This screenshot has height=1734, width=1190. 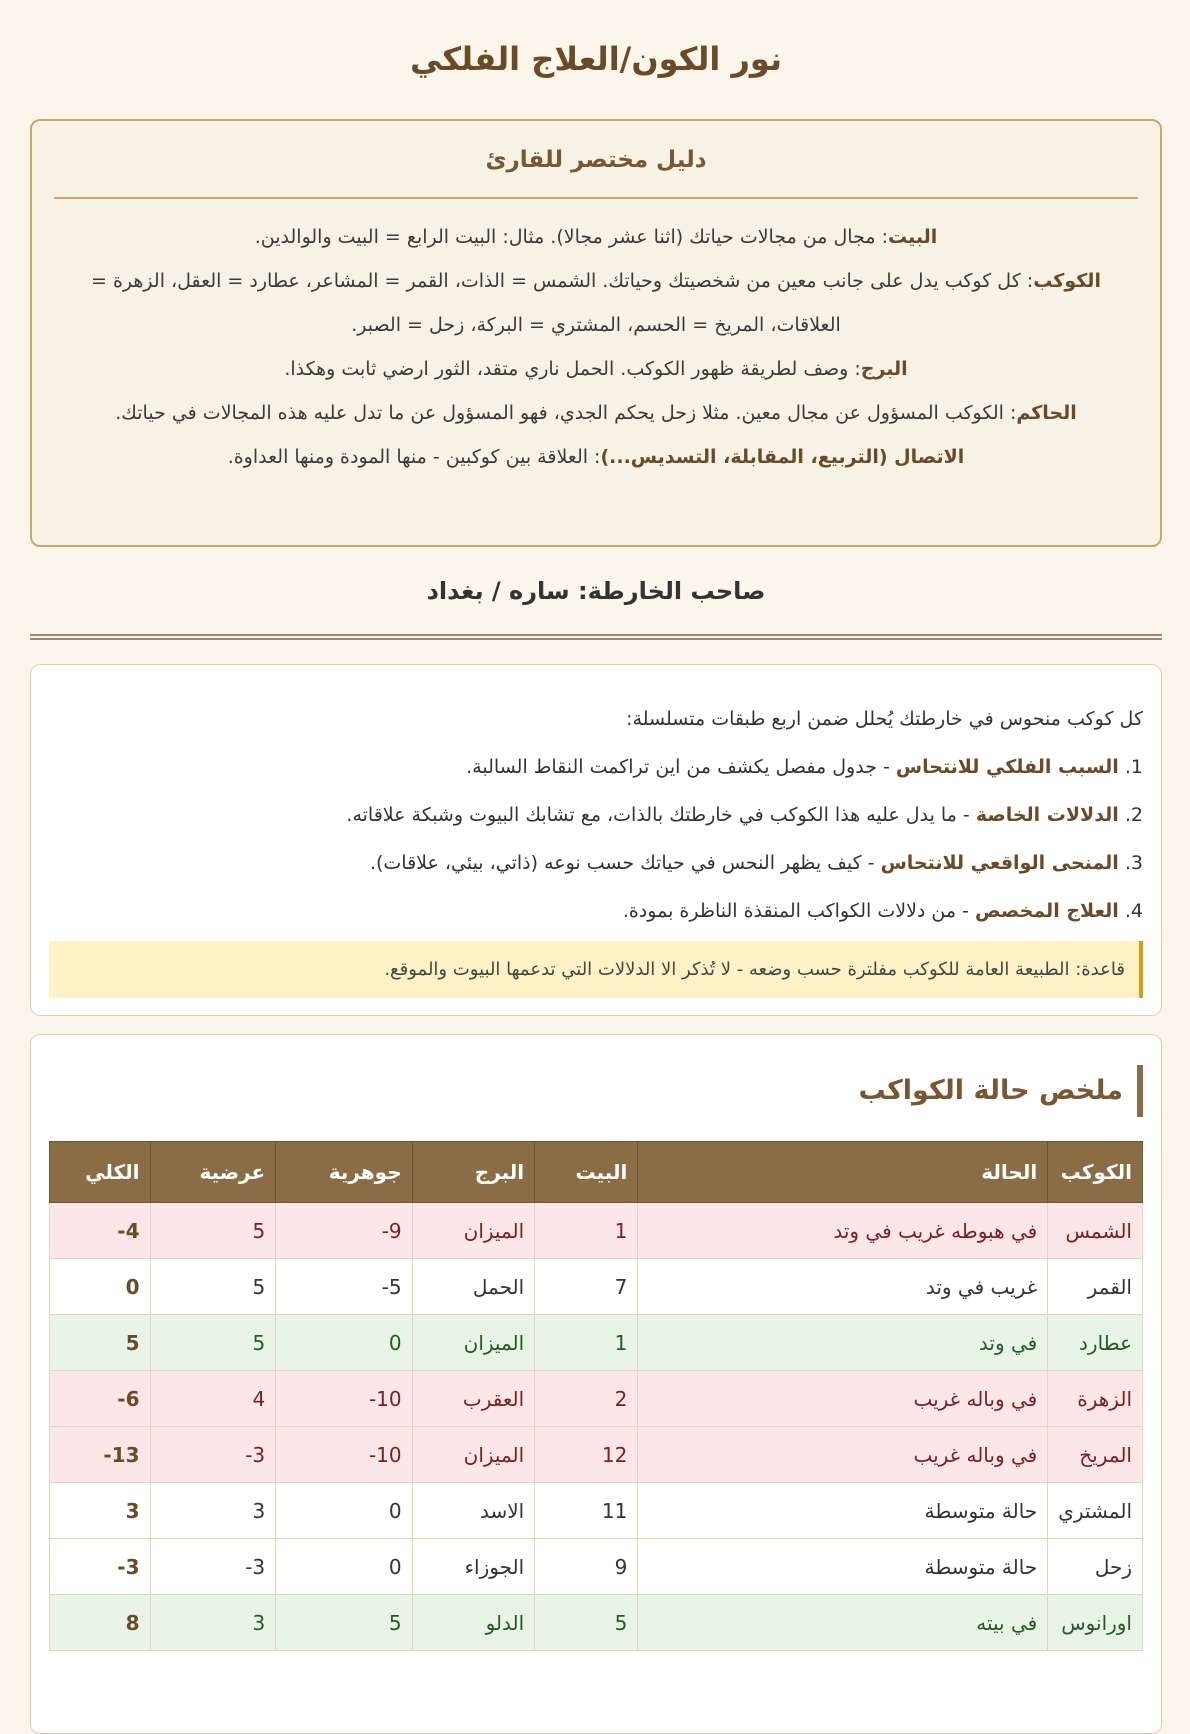 I want to click on layer-term: الدلالات الخاصة, so click(x=1047, y=815).